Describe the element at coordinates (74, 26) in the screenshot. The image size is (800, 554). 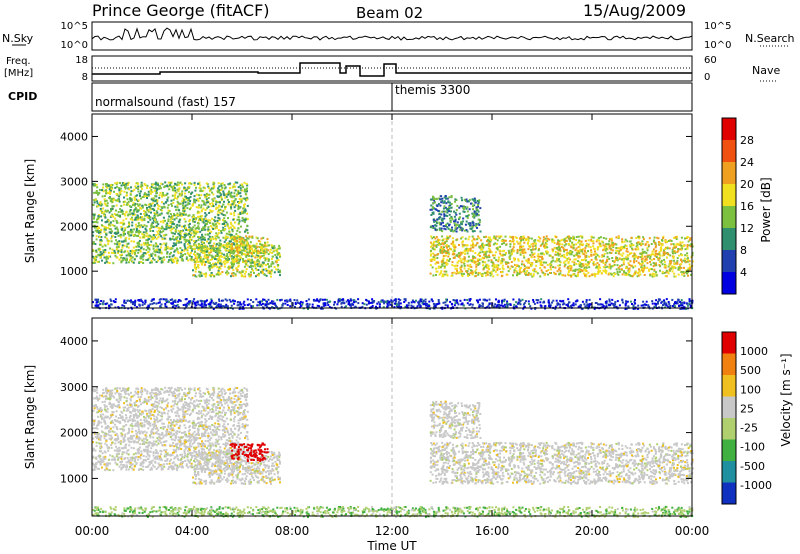
I see `noise-left-tick-top: 10^5` at that location.